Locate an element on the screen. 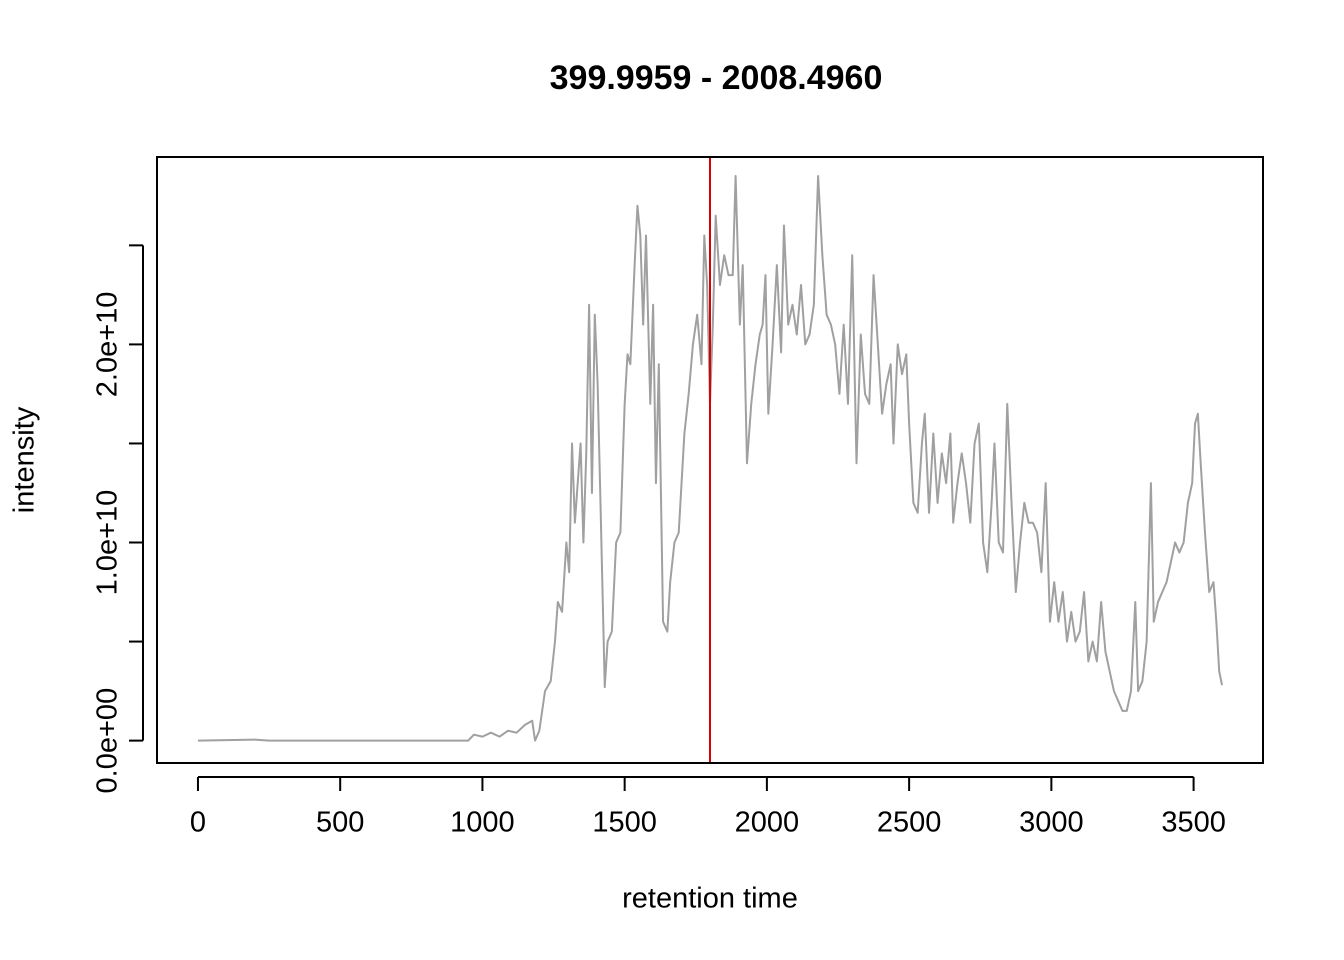 The height and width of the screenshot is (960, 1344). y-tick-label: 2.0e+10 is located at coordinates (108, 345).